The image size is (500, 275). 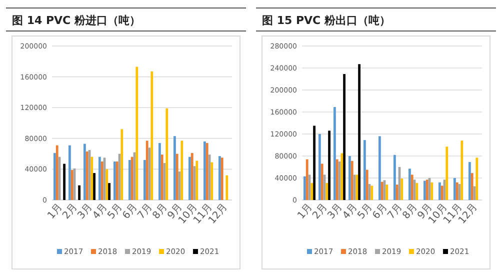 What do you see at coordinates (76, 20) in the screenshot?
I see `chart-title: 图 14 PVC 粉进口（吨）` at bounding box center [76, 20].